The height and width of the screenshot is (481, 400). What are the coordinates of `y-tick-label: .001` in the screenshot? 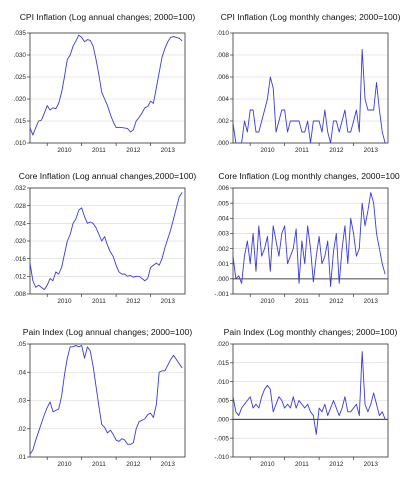 It's located at (223, 264).